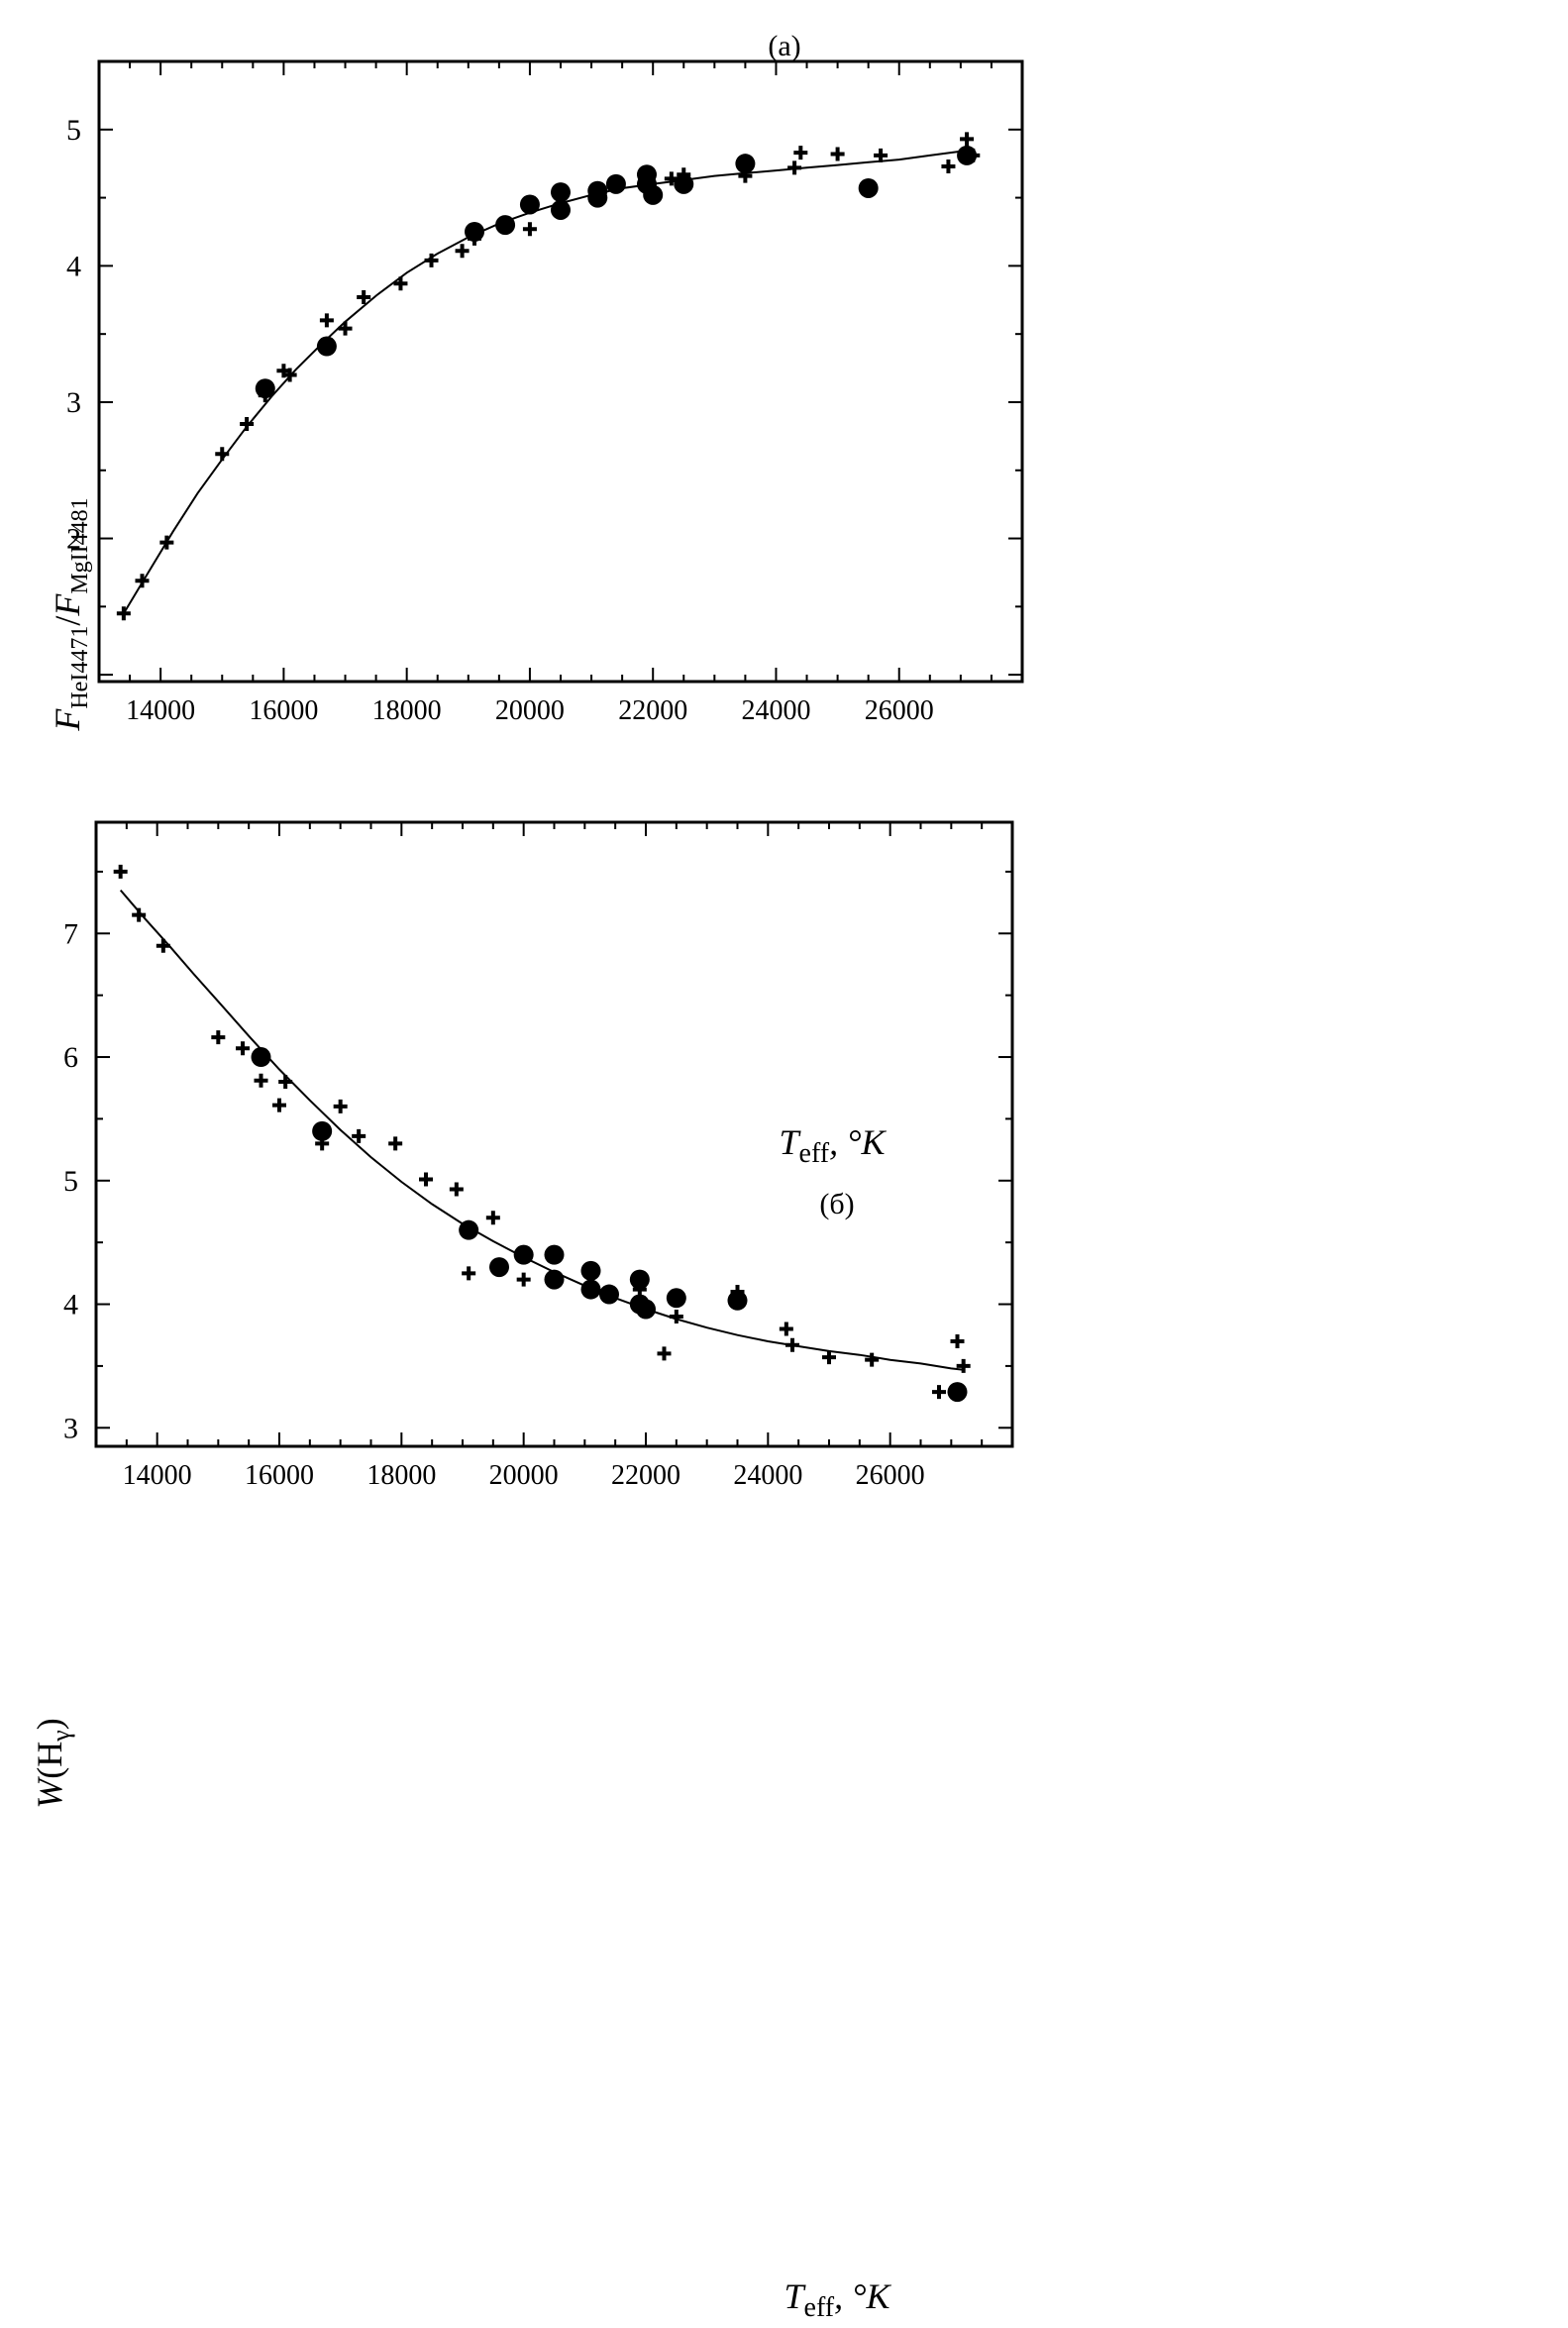  I want to click on y-label-p3: ), so click(50, 1724).